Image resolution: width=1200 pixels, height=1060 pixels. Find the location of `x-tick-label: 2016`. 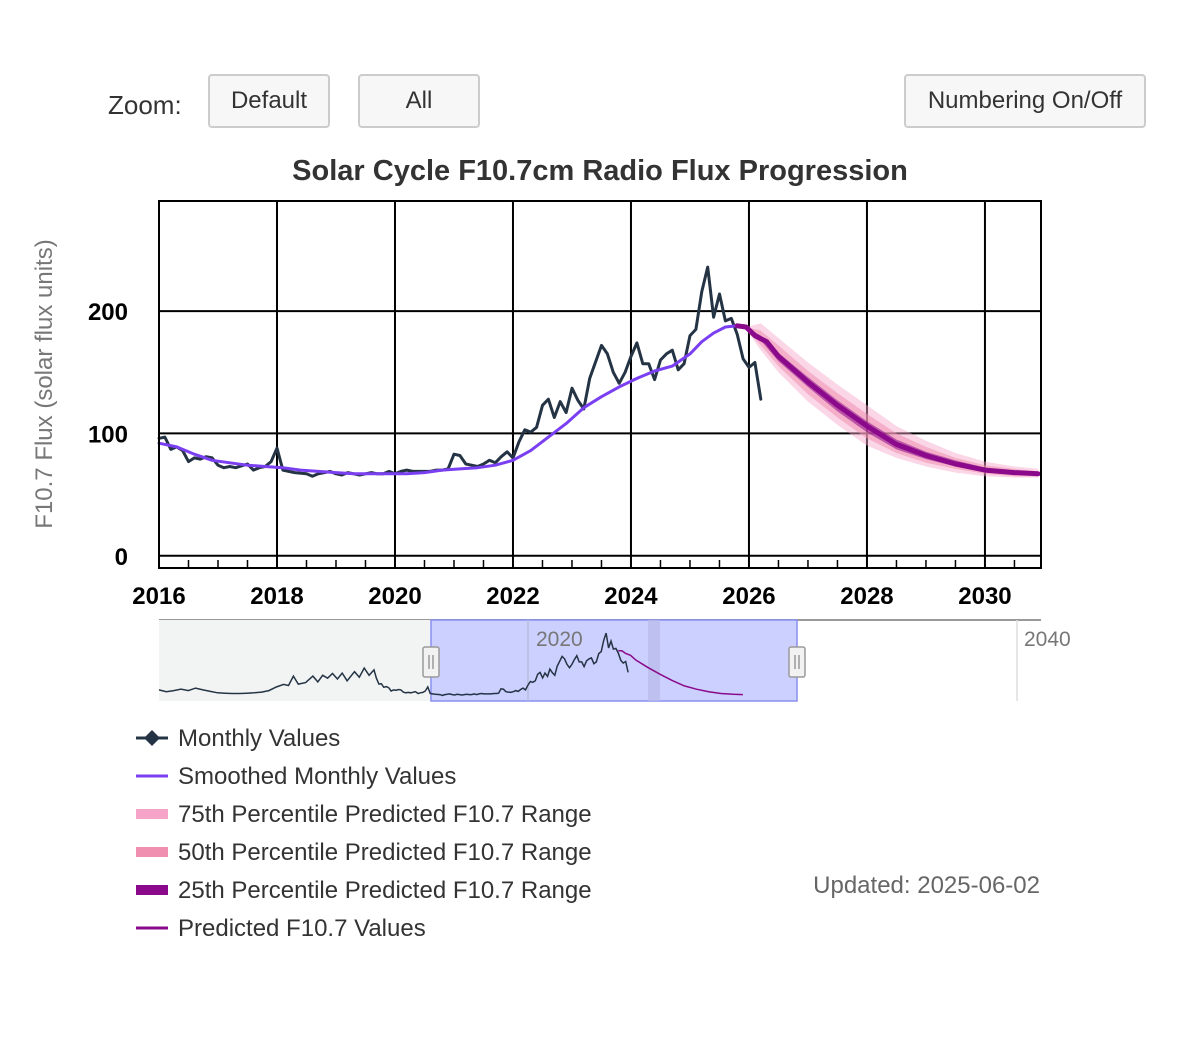

x-tick-label: 2016 is located at coordinates (158, 596).